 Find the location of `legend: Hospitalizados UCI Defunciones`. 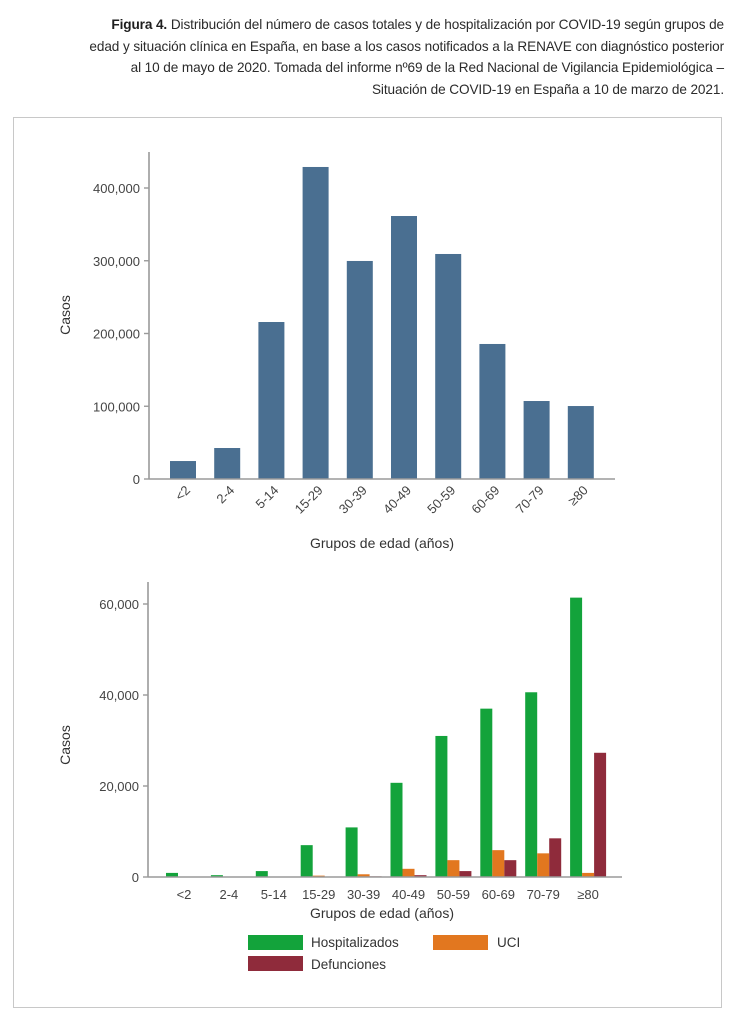

legend: Hospitalizados UCI Defunciones is located at coordinates (384, 953).